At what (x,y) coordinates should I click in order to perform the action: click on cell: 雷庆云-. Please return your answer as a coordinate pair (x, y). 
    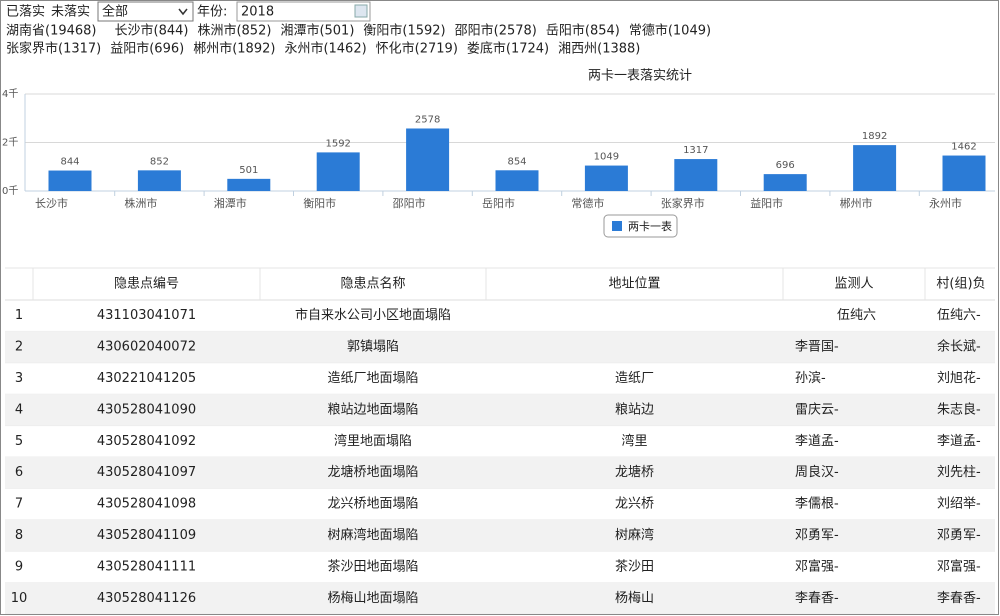
    Looking at the image, I should click on (817, 409).